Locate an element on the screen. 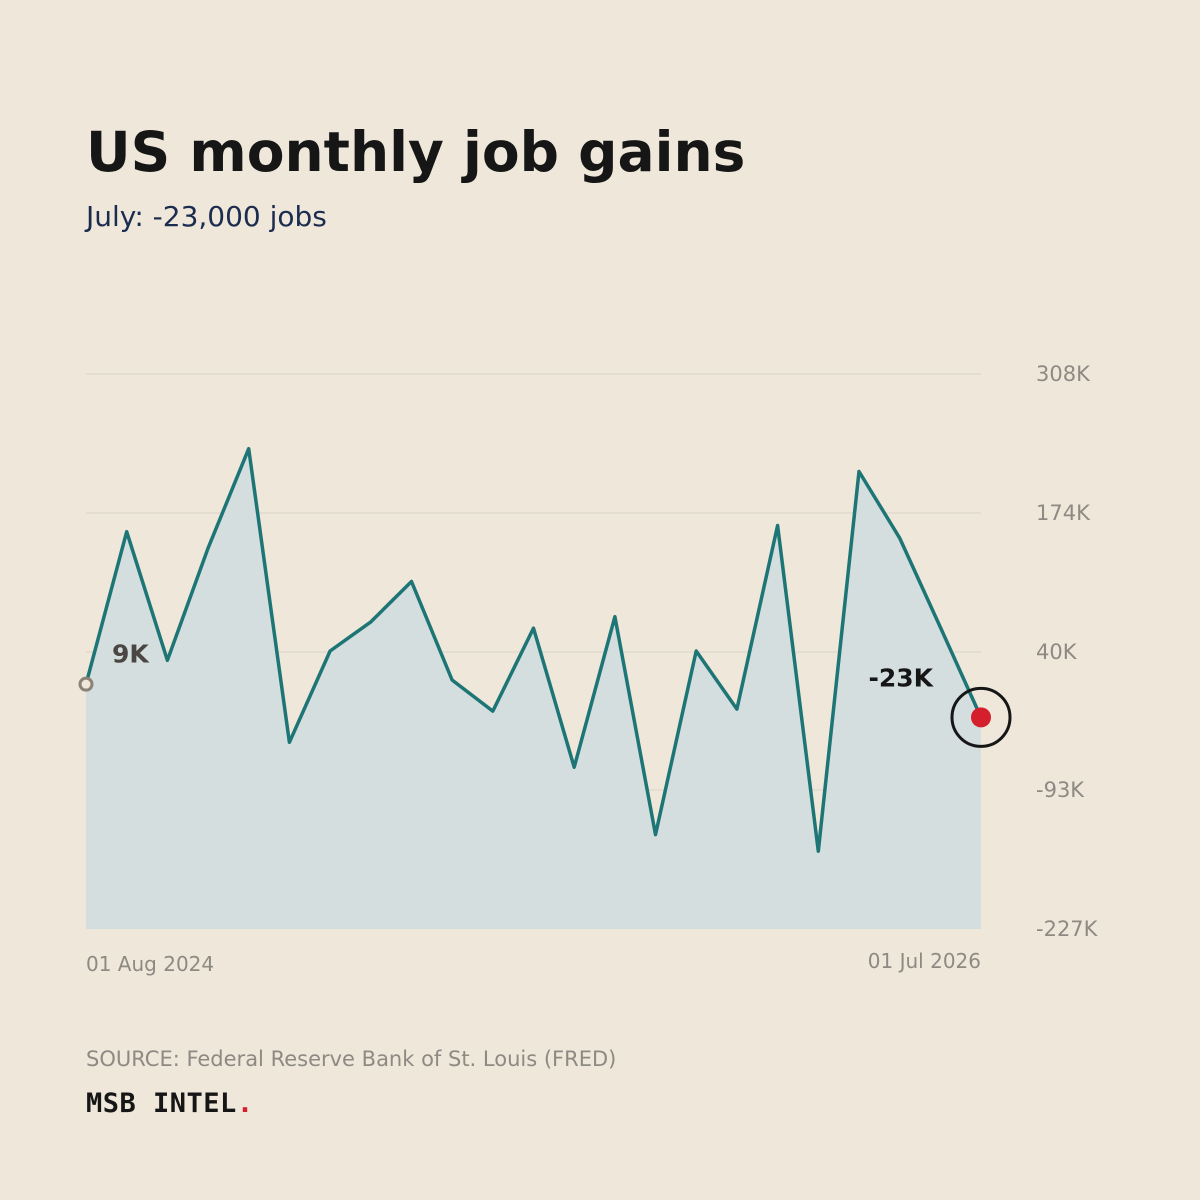  y-tick-label-0: 308K is located at coordinates (1063, 374).